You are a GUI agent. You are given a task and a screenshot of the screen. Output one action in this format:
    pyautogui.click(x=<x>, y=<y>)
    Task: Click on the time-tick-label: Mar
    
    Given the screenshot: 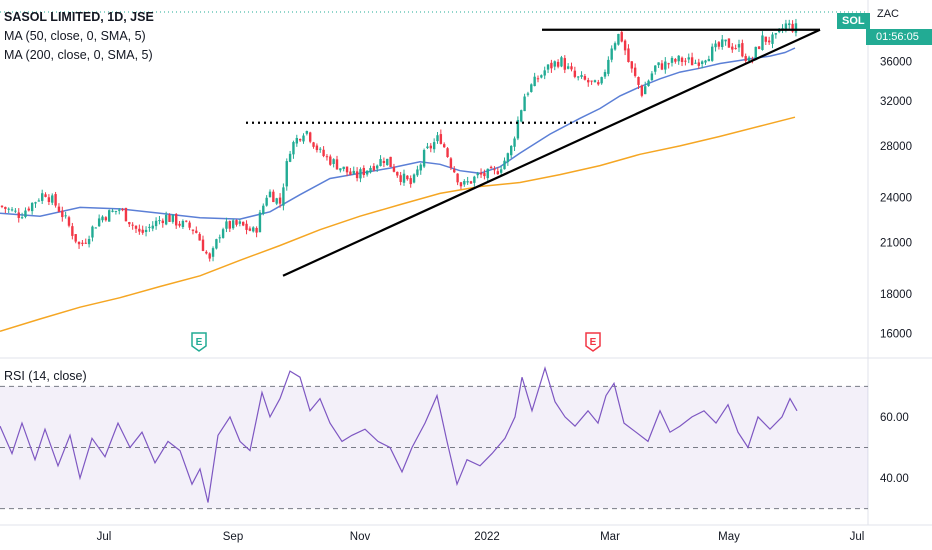 What is the action you would take?
    pyautogui.click(x=610, y=537)
    